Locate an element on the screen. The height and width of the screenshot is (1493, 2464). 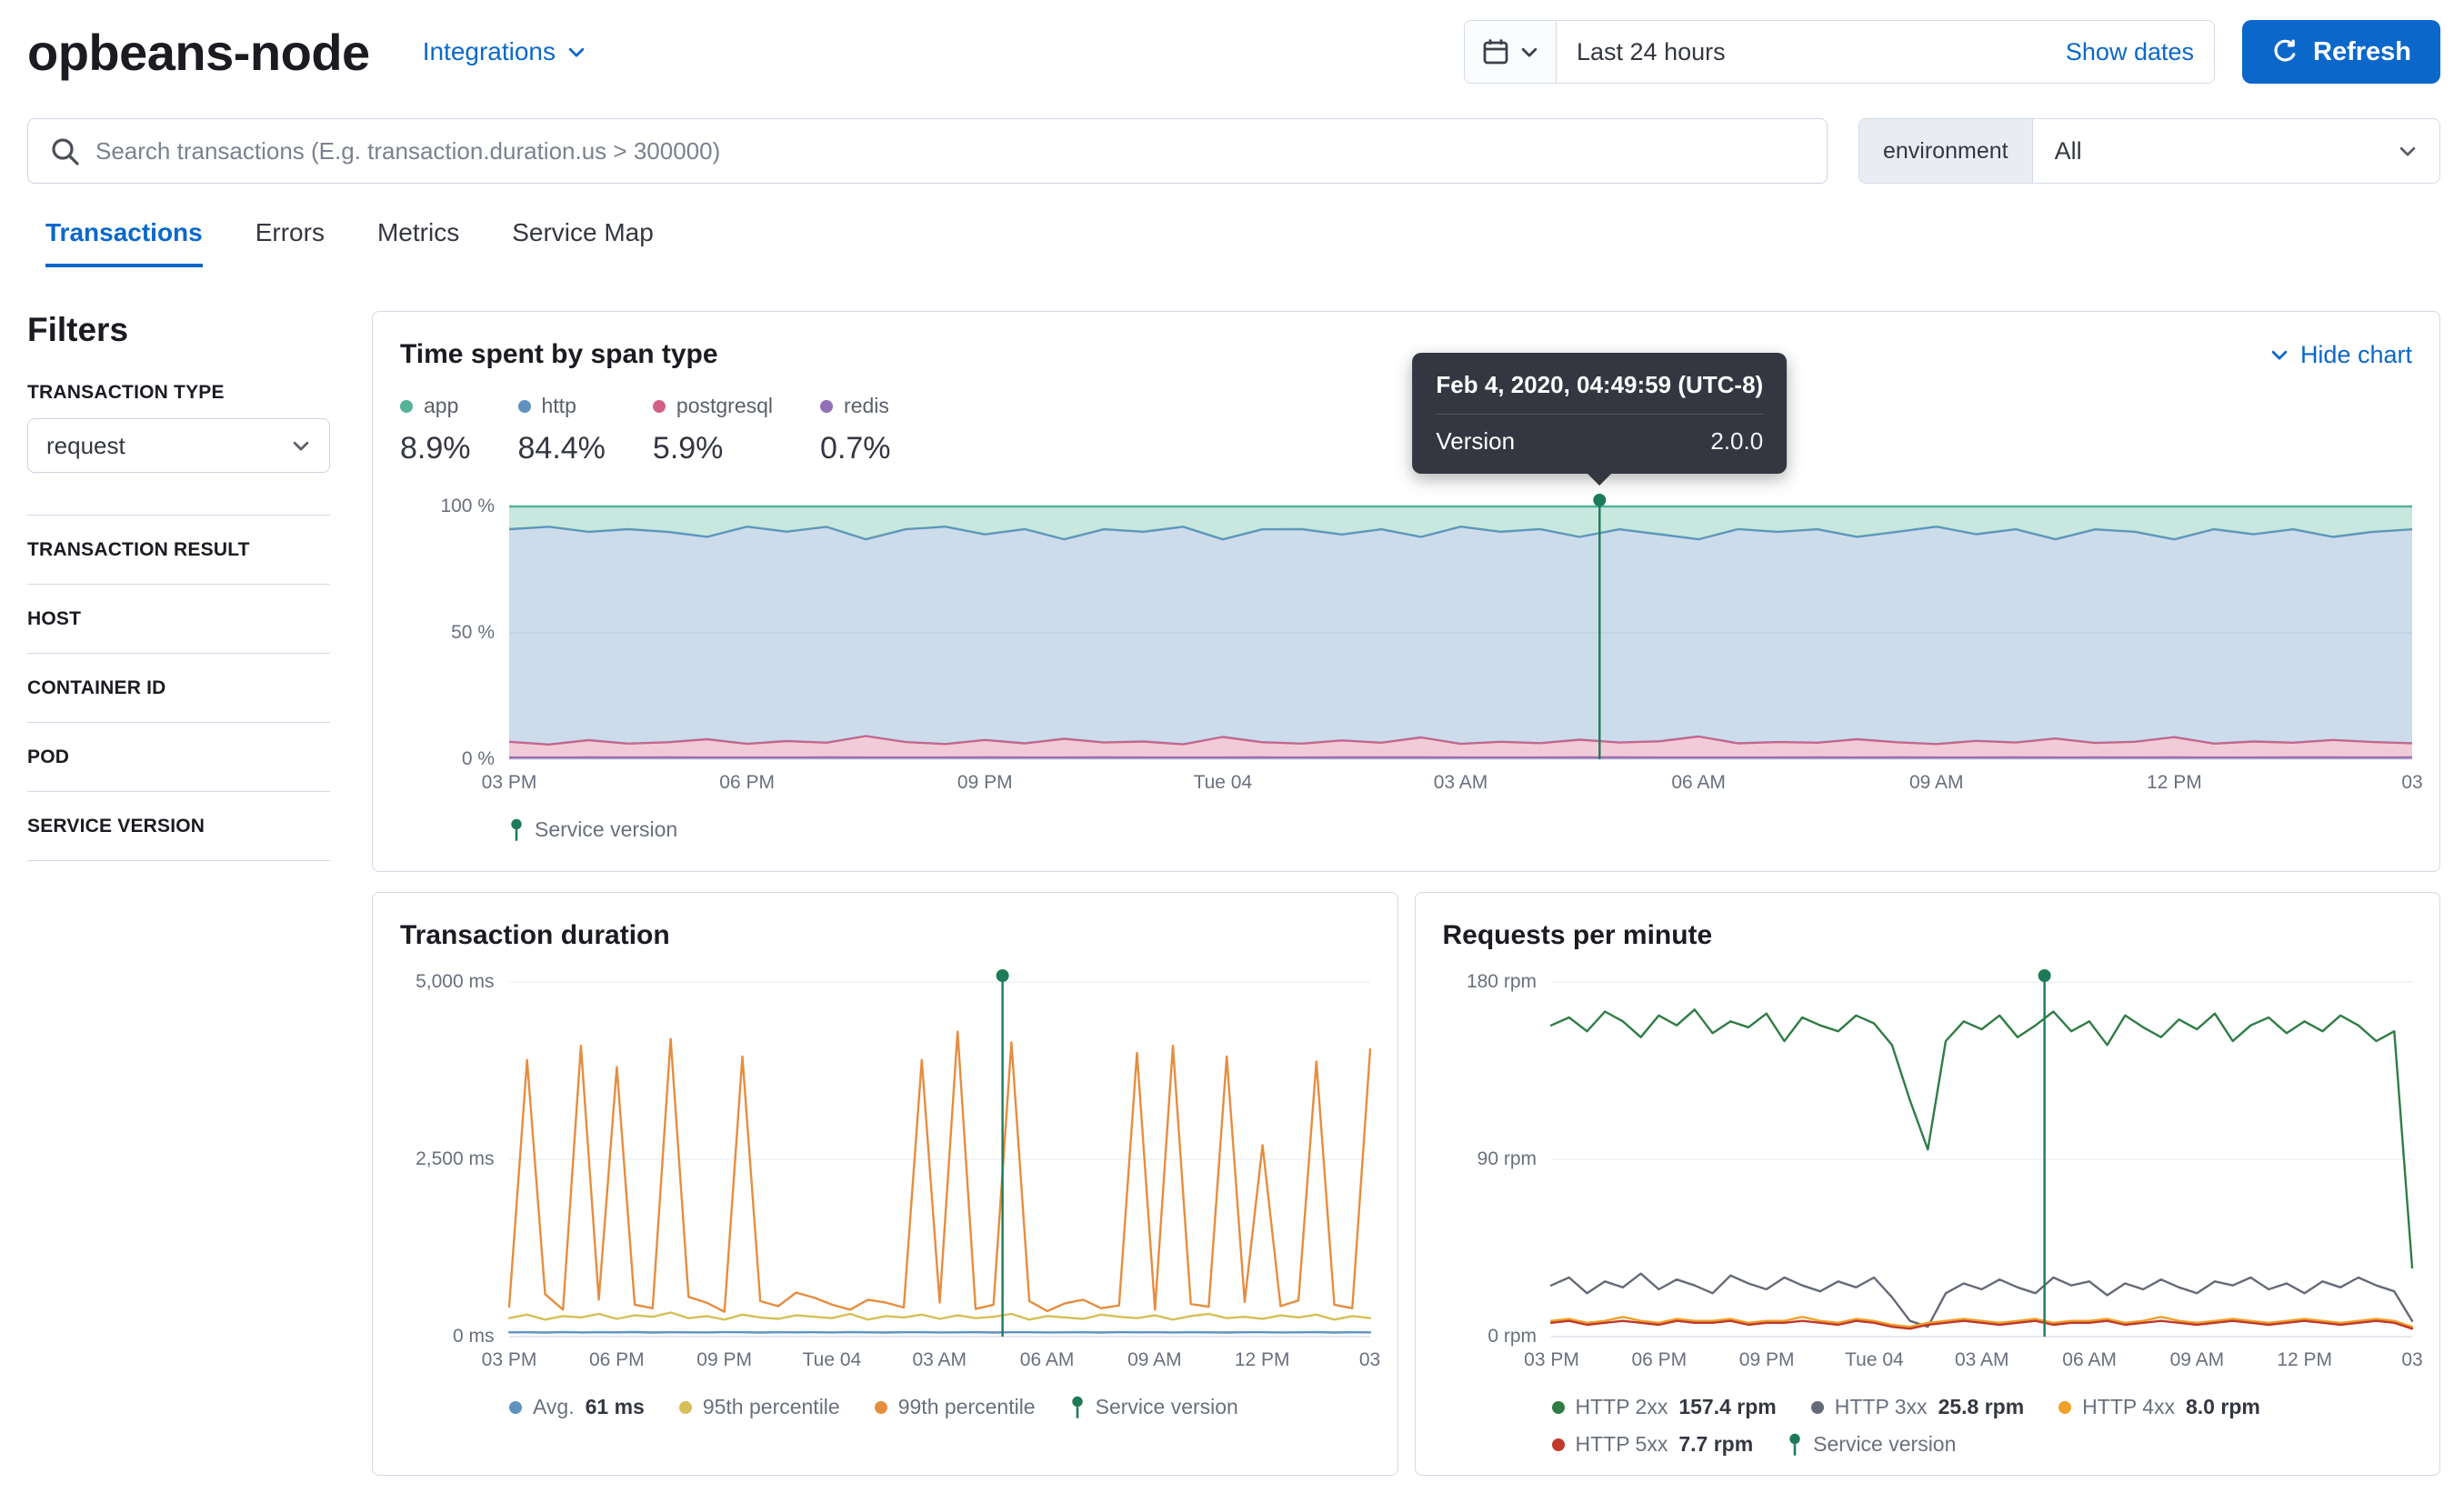
tab-service-map: Service Map is located at coordinates (583, 232).